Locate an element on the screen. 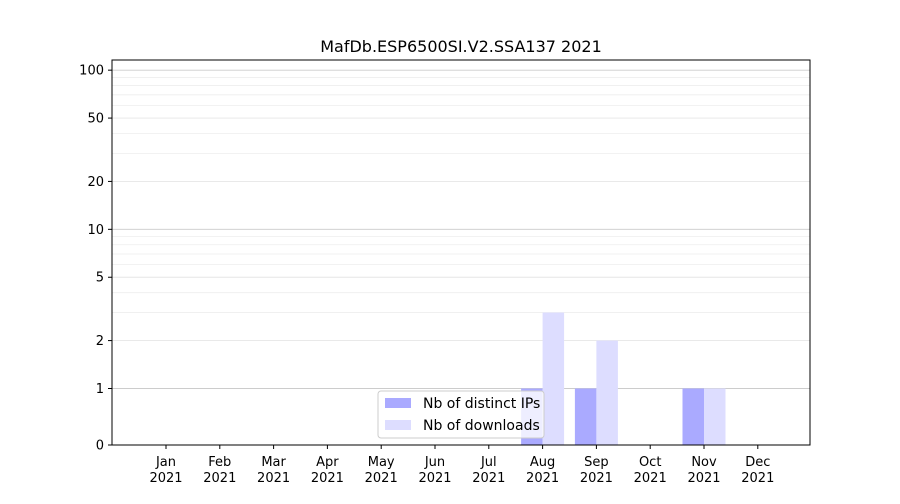  x-tick-label-month: Apr is located at coordinates (327, 462).